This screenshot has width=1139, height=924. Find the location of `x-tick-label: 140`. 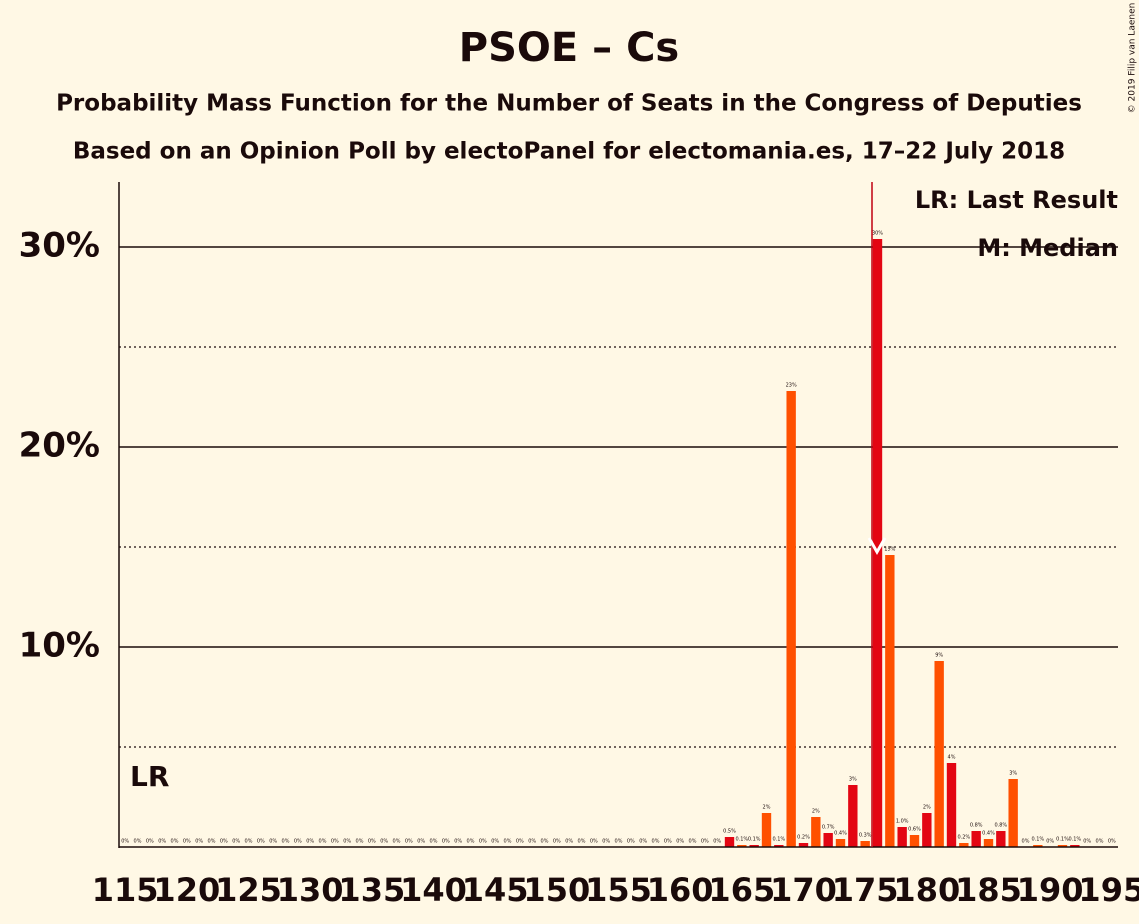

x-tick-label: 140 is located at coordinates (433, 890).